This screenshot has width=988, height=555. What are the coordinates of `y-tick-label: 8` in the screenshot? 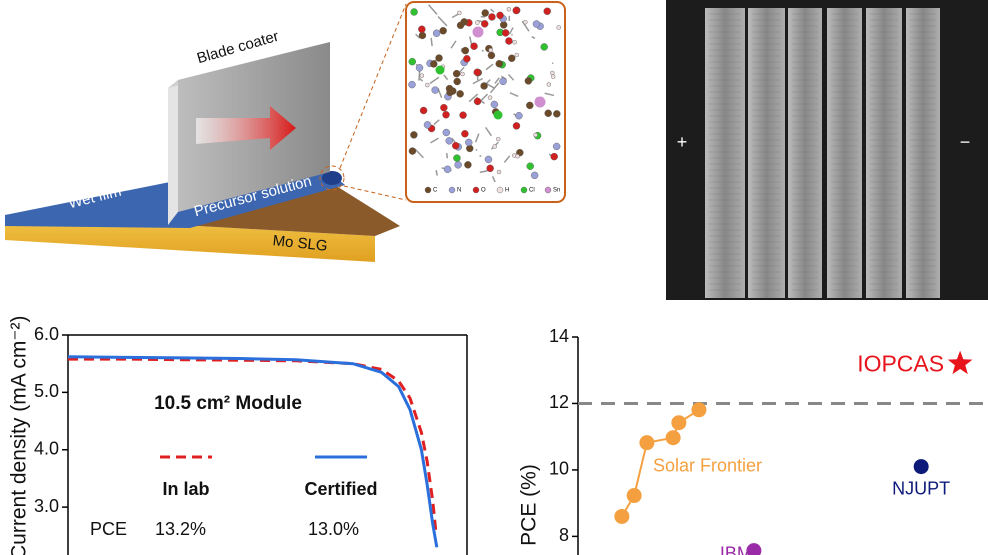 It's located at (564, 535).